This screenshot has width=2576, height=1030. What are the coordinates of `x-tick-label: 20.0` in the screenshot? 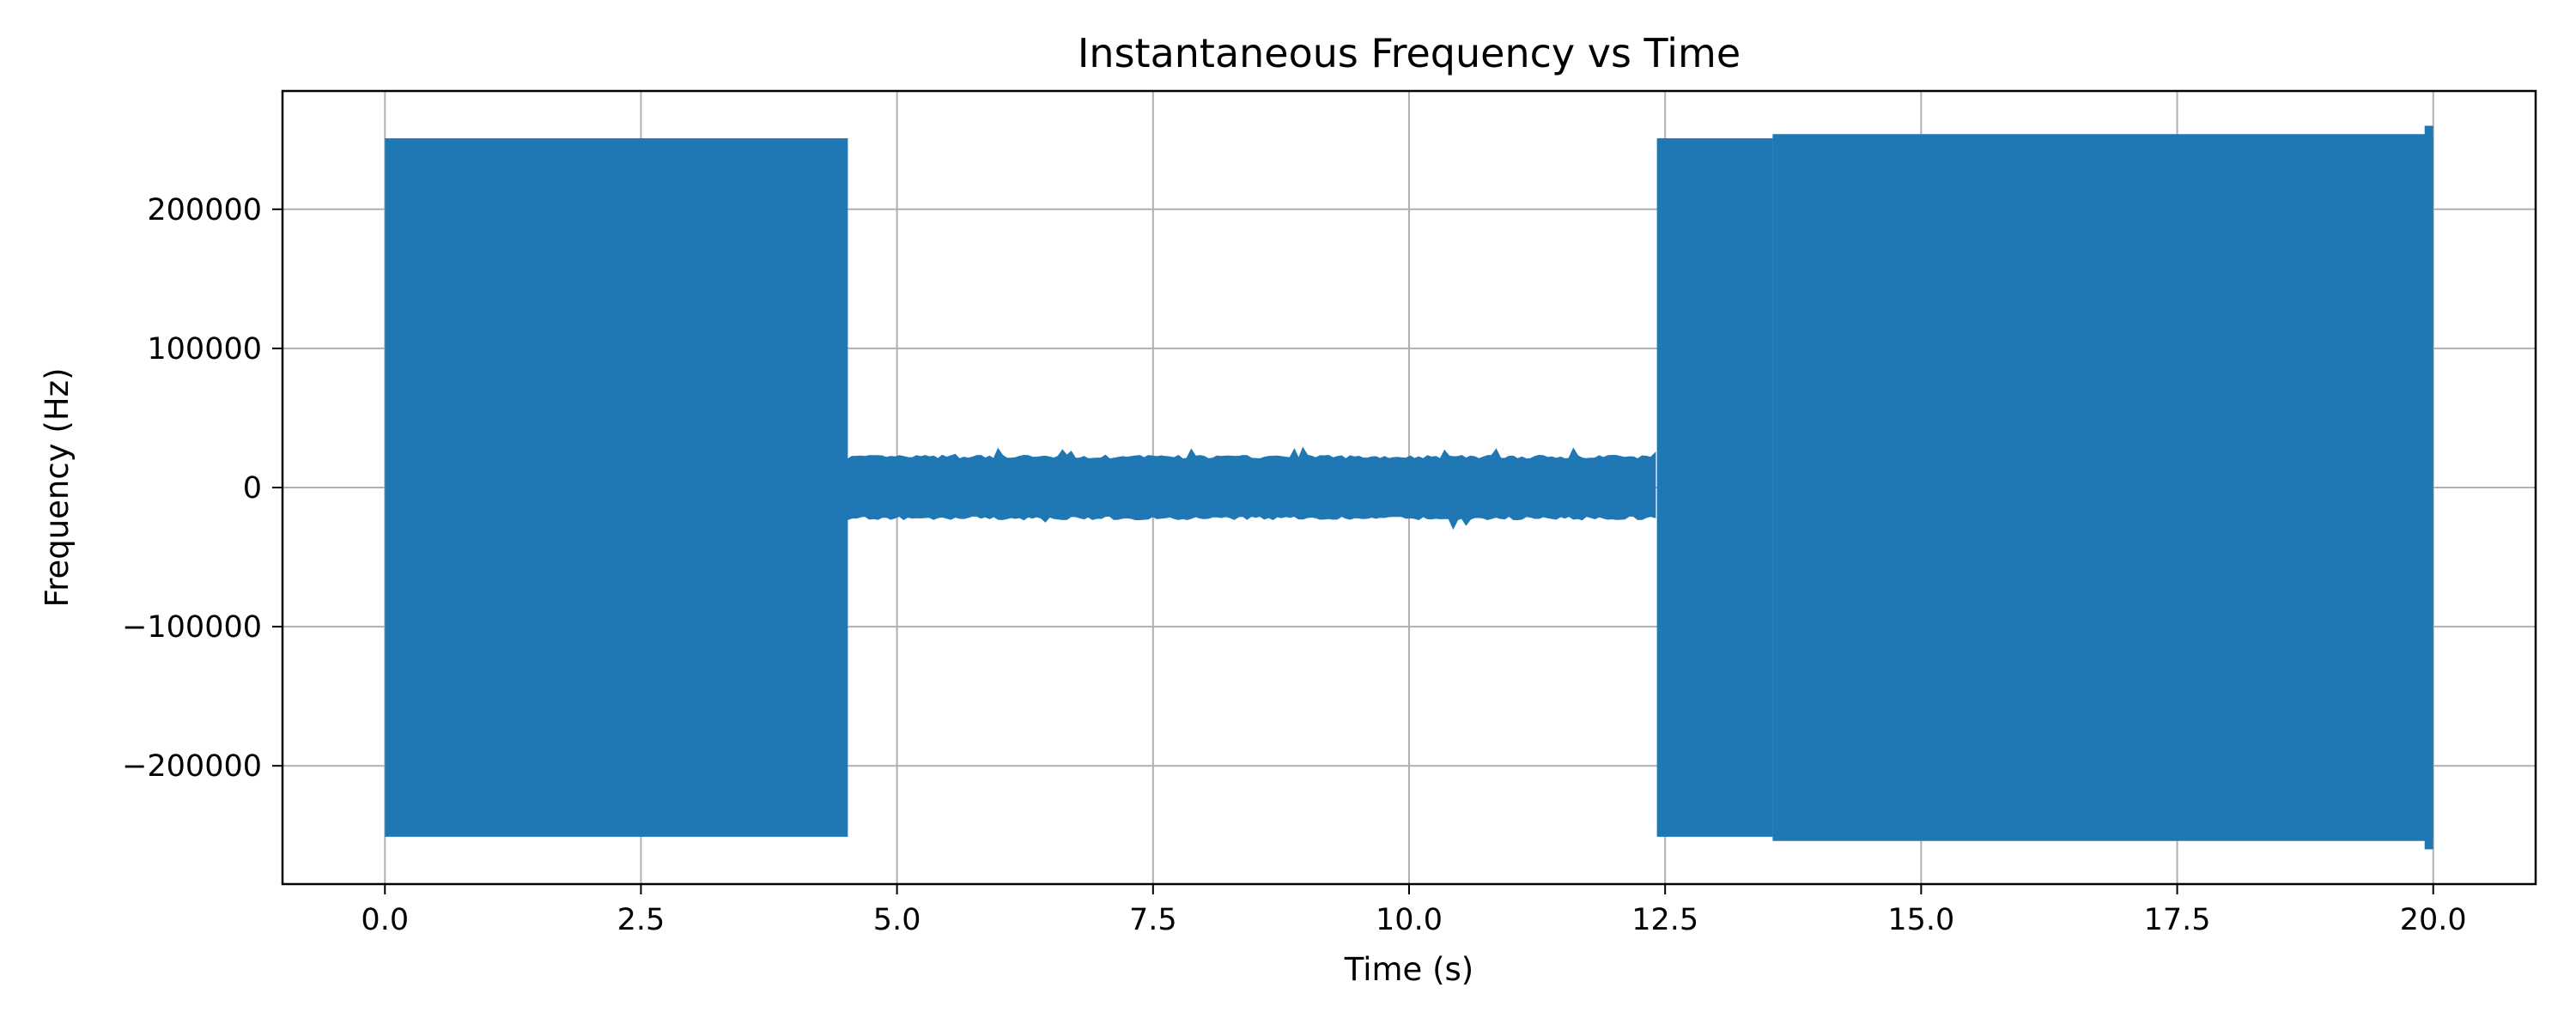 It's located at (2434, 920).